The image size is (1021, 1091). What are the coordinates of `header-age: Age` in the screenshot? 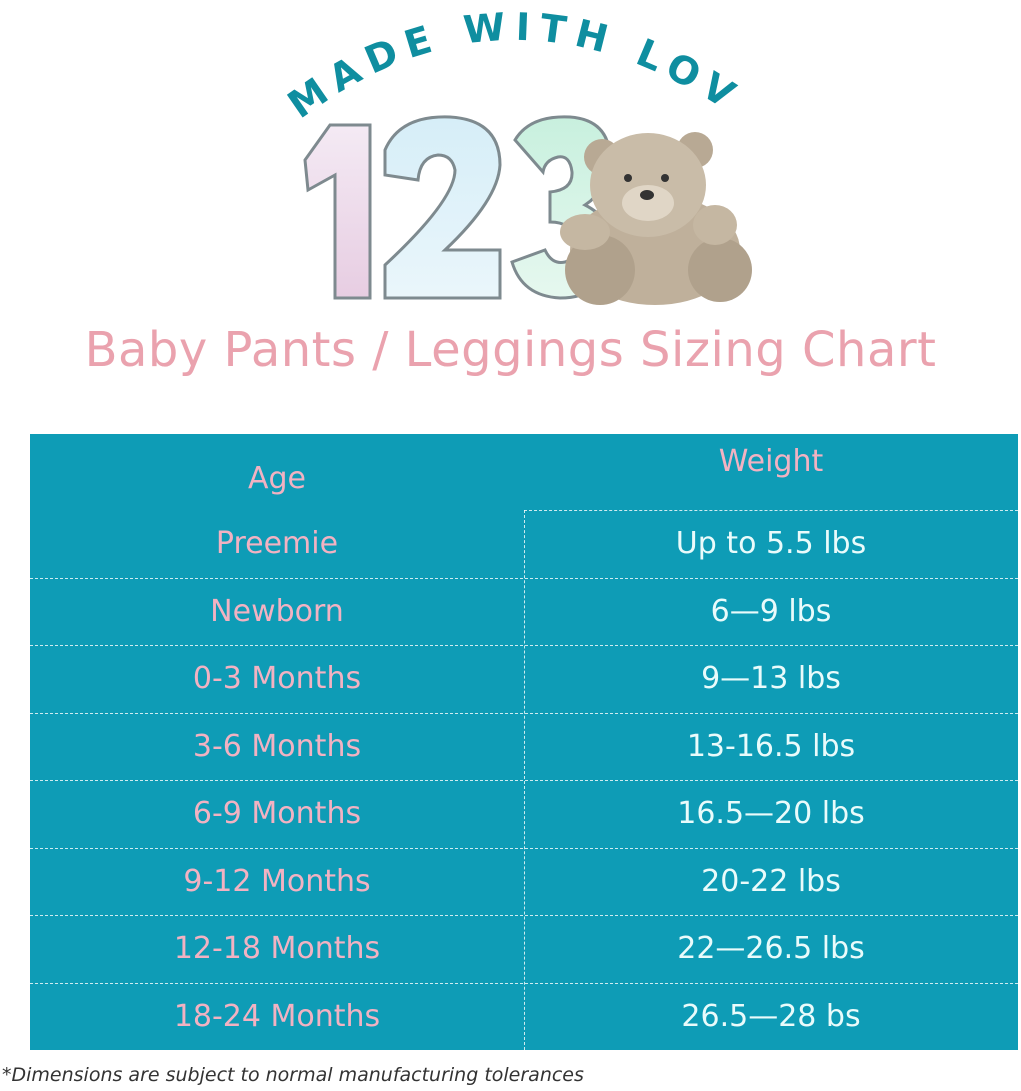 It's located at (277, 478).